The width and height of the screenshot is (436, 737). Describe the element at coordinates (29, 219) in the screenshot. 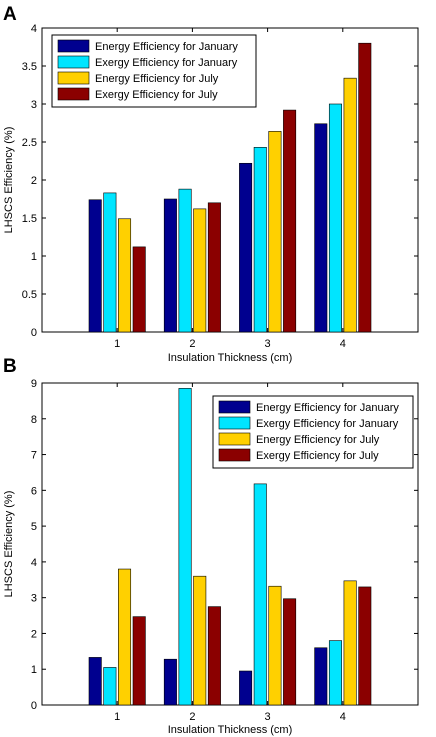

I see `y-tick-label: 1.5` at that location.